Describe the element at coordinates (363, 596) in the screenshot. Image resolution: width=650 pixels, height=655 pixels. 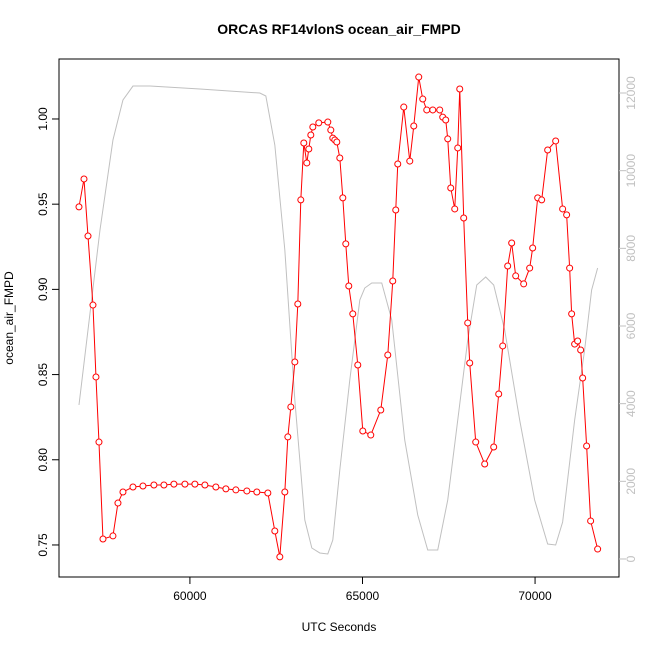
I see `x-tick-label: 65000` at that location.